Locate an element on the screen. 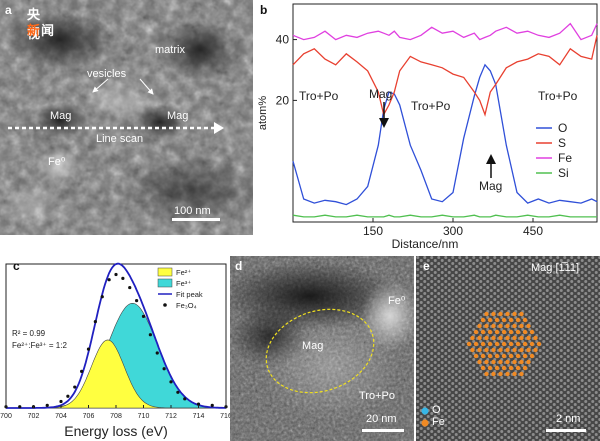 Image resolution: width=600 pixels, height=441 pixels. x-tick-label-c: 704 is located at coordinates (61, 416).